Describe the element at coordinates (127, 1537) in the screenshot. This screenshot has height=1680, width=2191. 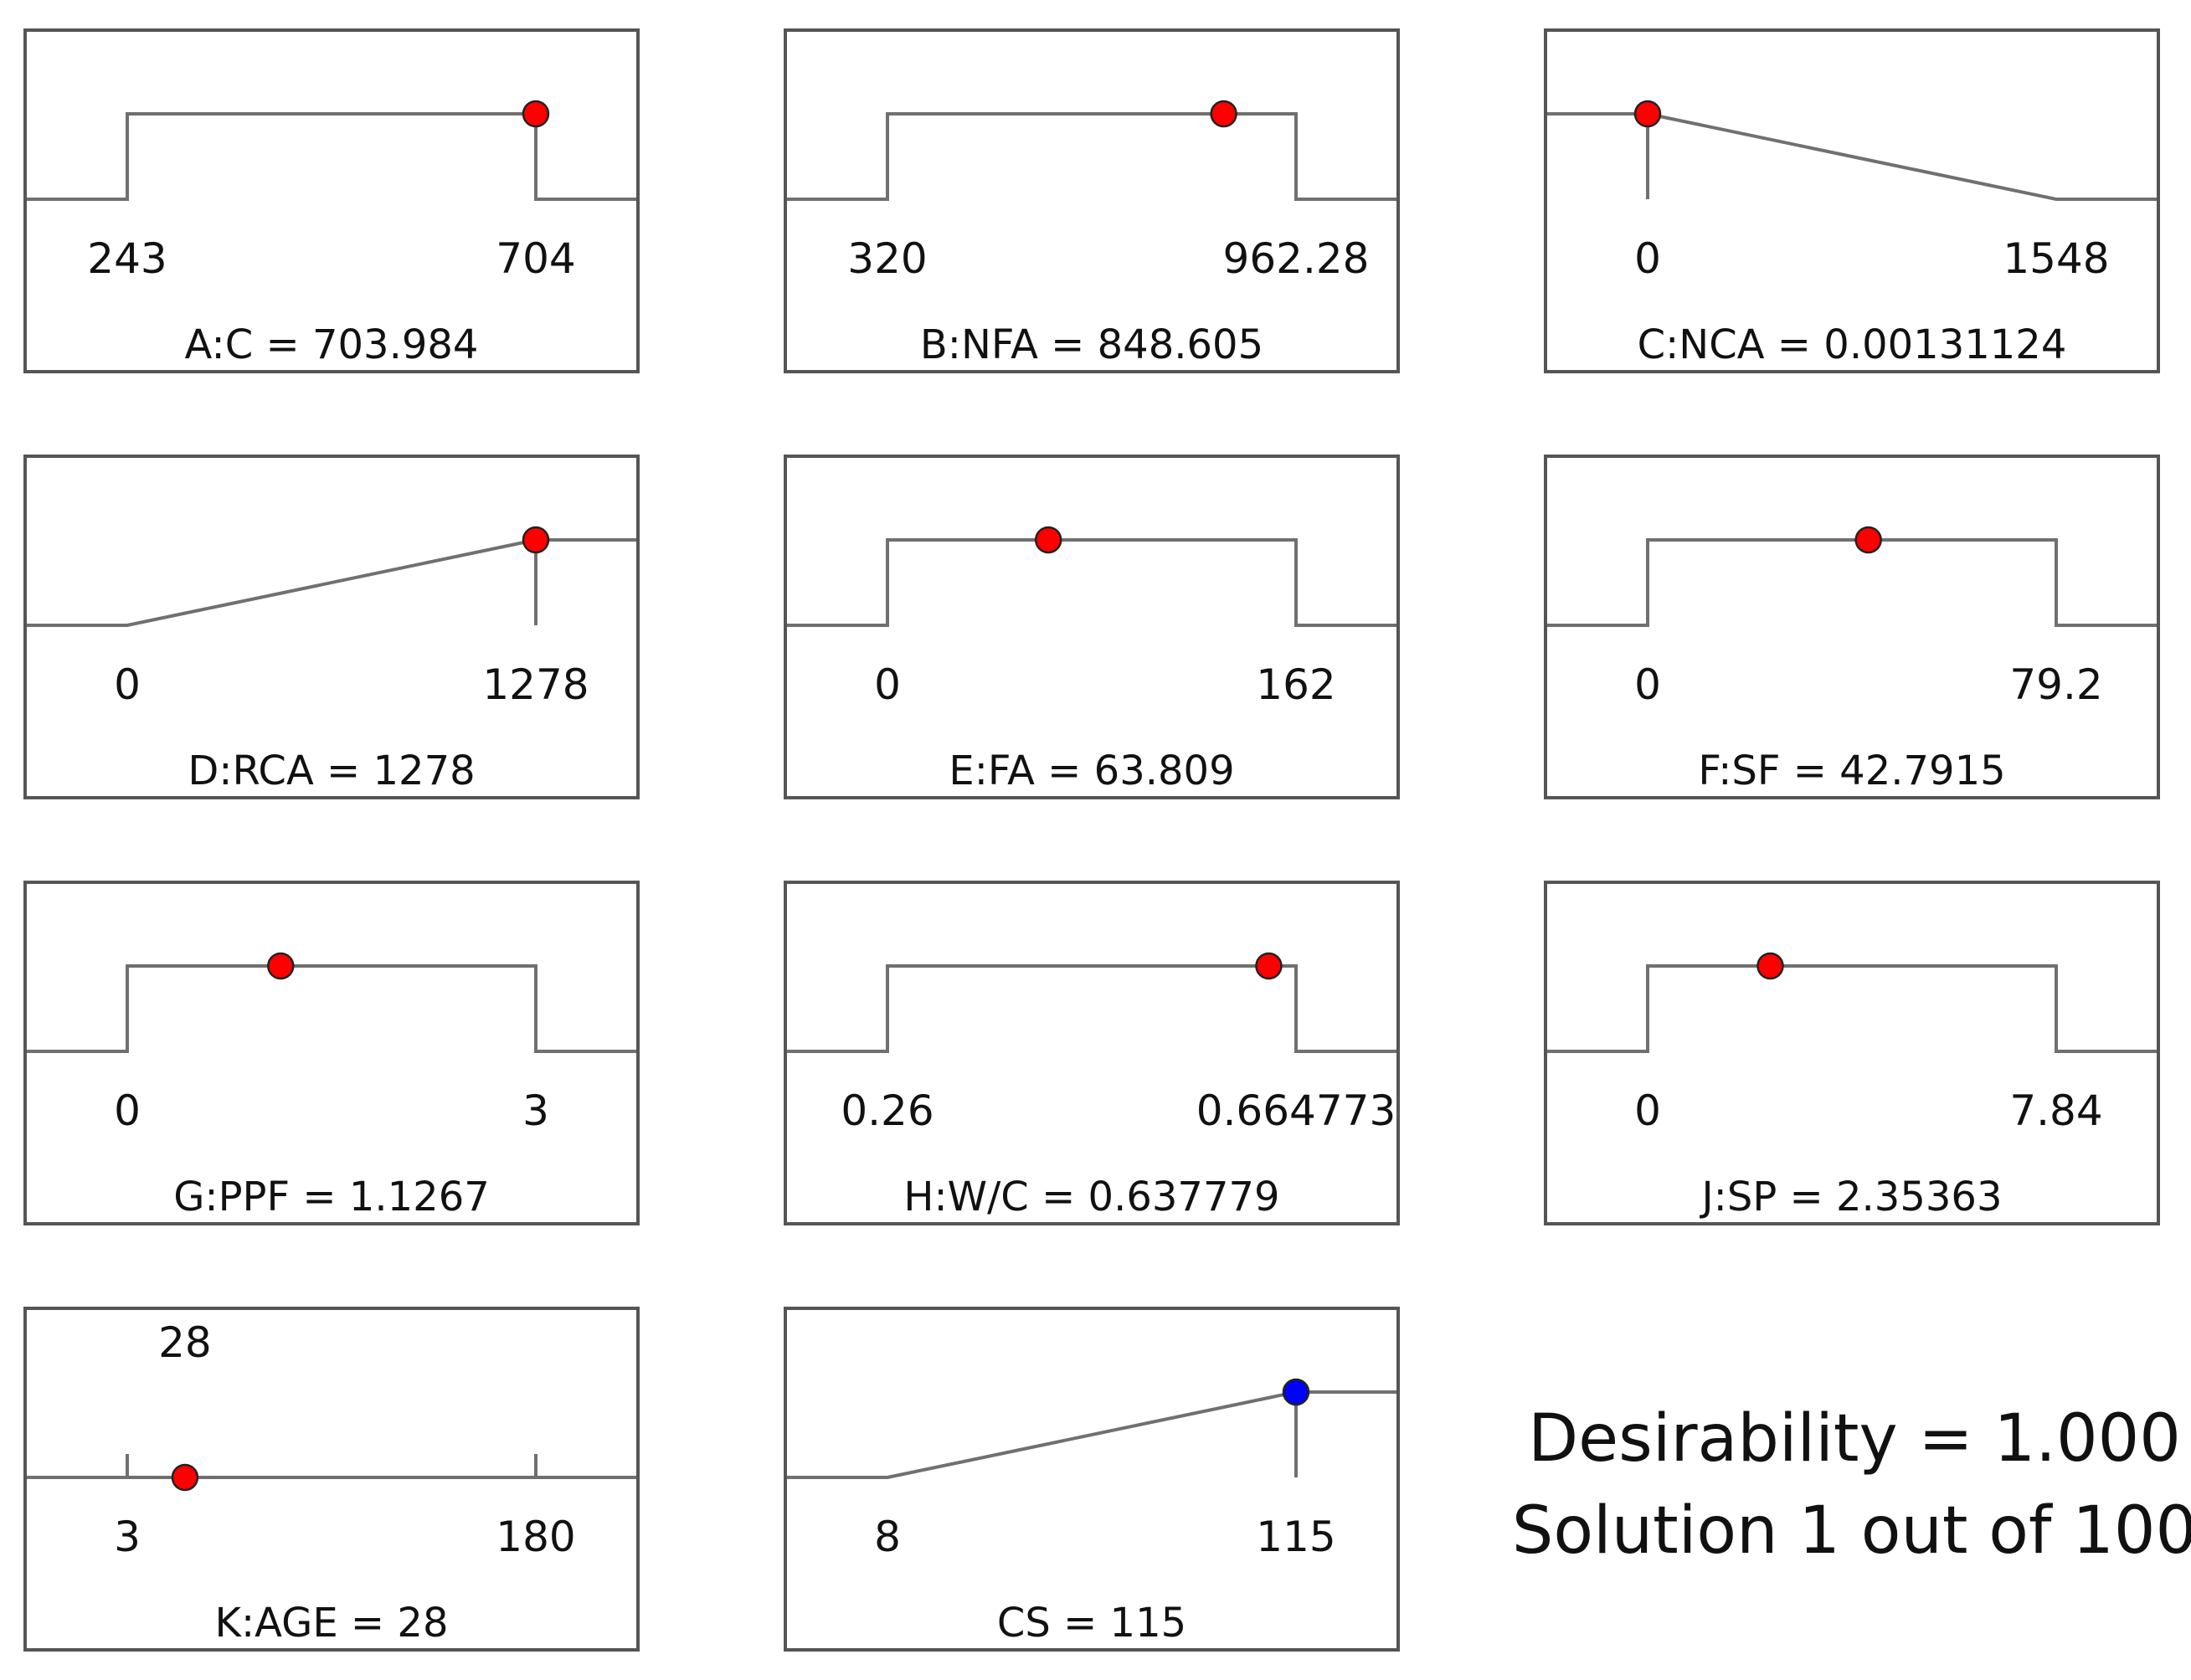
I see `low-limit-label: 3` at that location.